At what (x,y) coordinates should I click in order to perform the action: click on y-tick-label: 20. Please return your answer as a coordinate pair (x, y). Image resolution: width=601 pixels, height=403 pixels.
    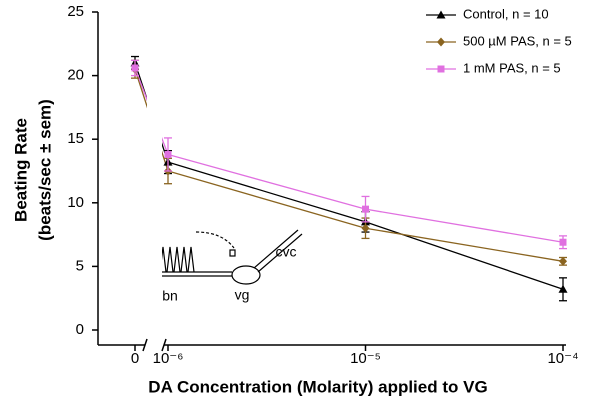
    Looking at the image, I should click on (75, 75).